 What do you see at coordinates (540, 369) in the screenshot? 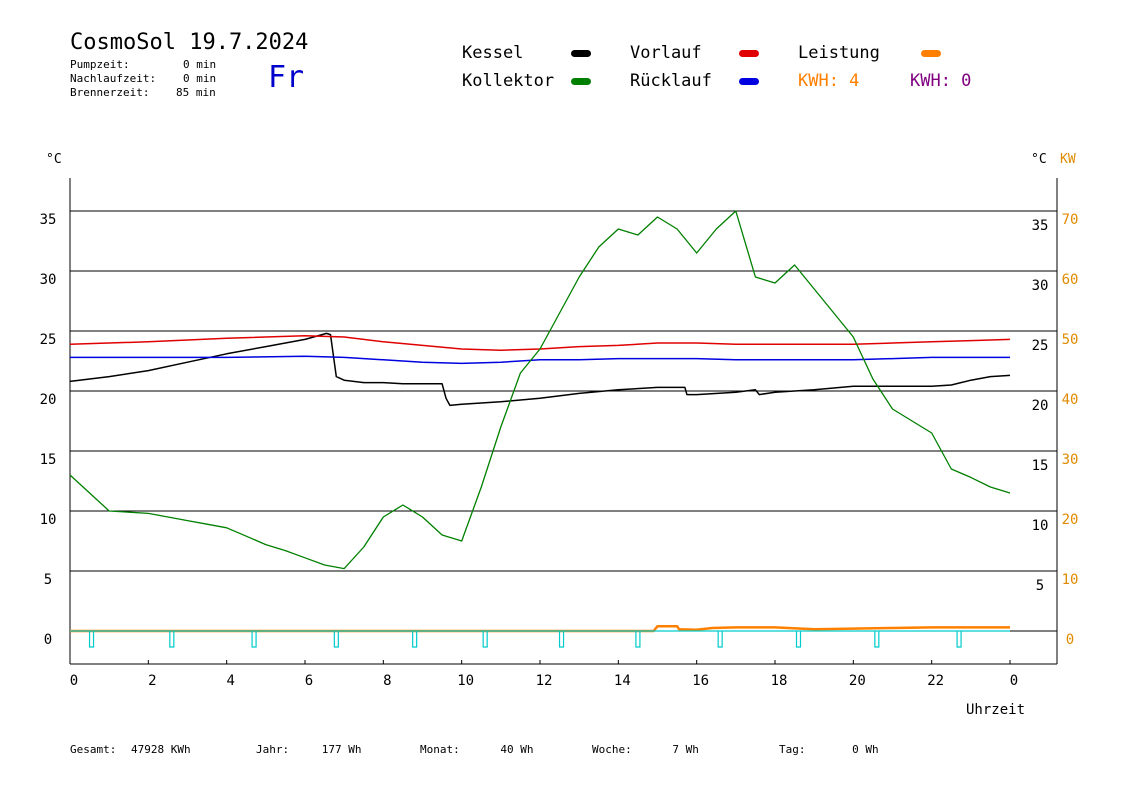
I see `series-kessel-line` at bounding box center [540, 369].